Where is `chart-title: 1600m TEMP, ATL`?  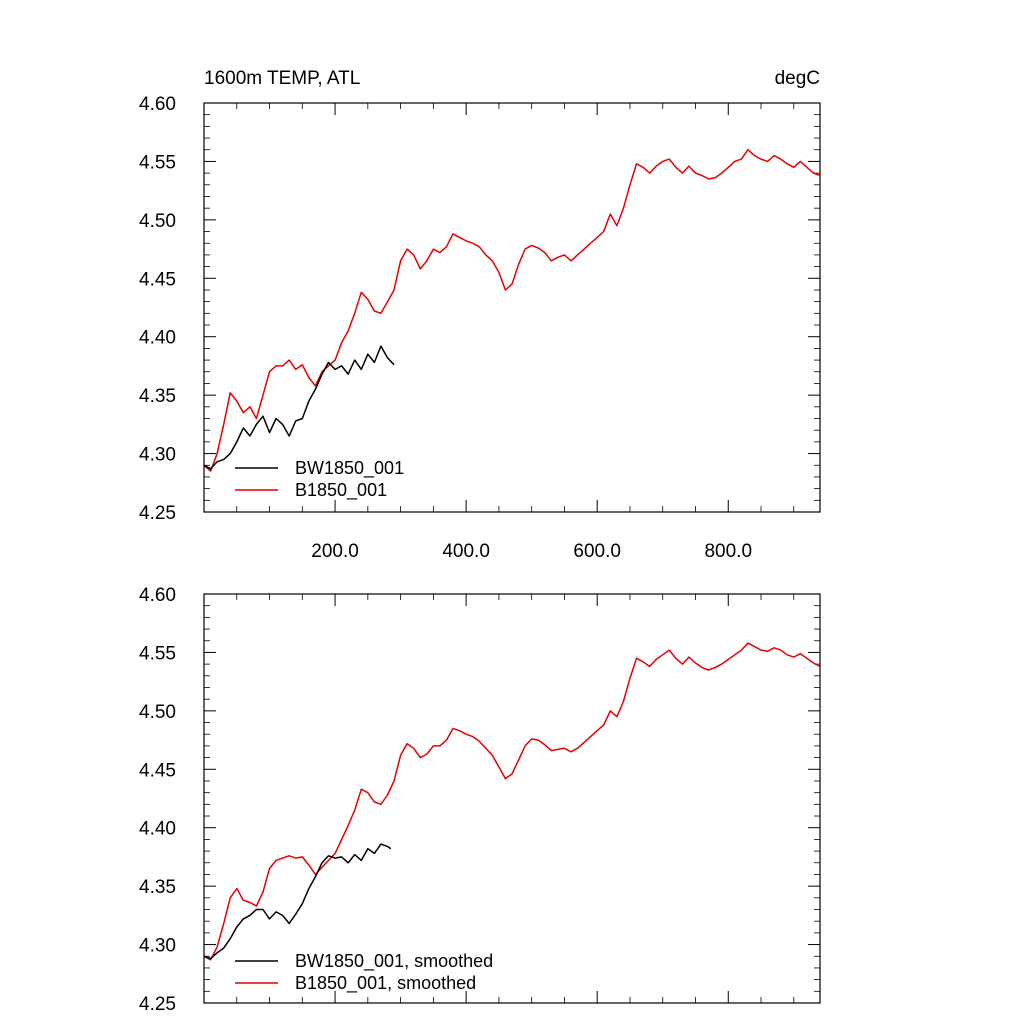 chart-title: 1600m TEMP, ATL is located at coordinates (282, 78).